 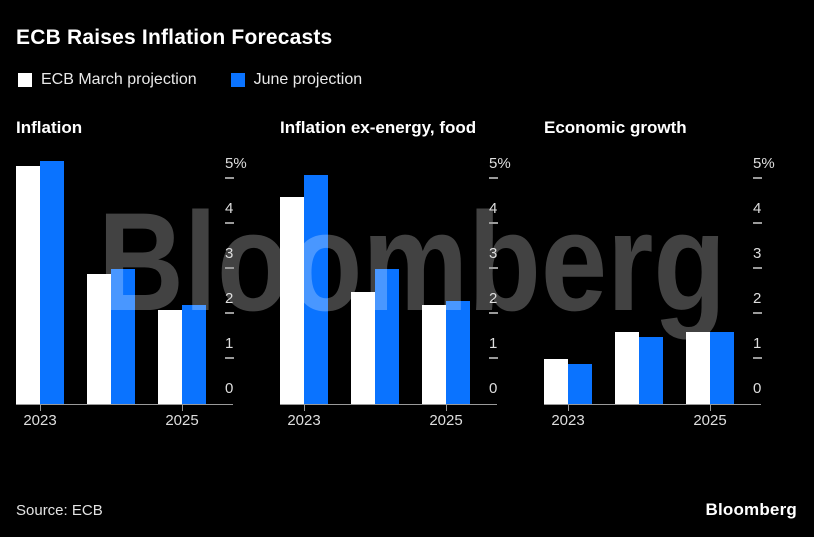 I want to click on panel-title: Economic growth, so click(x=615, y=127).